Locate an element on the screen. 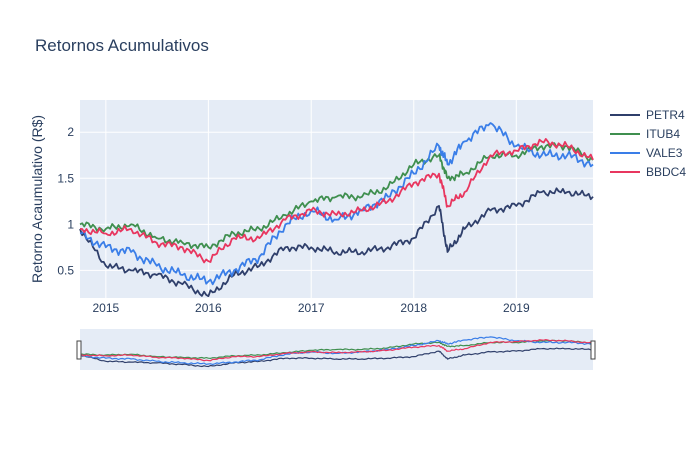 The height and width of the screenshot is (450, 700). x-ticks: 2015 2016 2017 2018 2019 is located at coordinates (310, 308).